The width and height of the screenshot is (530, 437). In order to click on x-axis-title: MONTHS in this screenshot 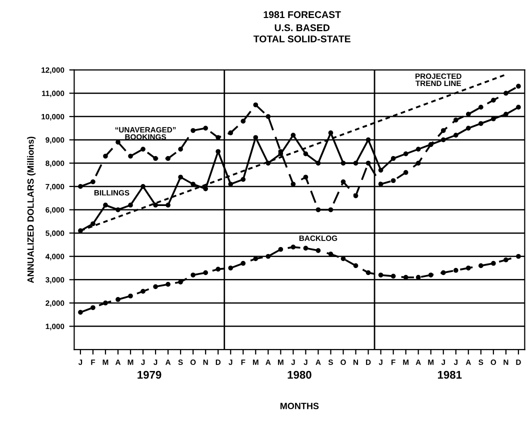, I will do `click(299, 406)`.